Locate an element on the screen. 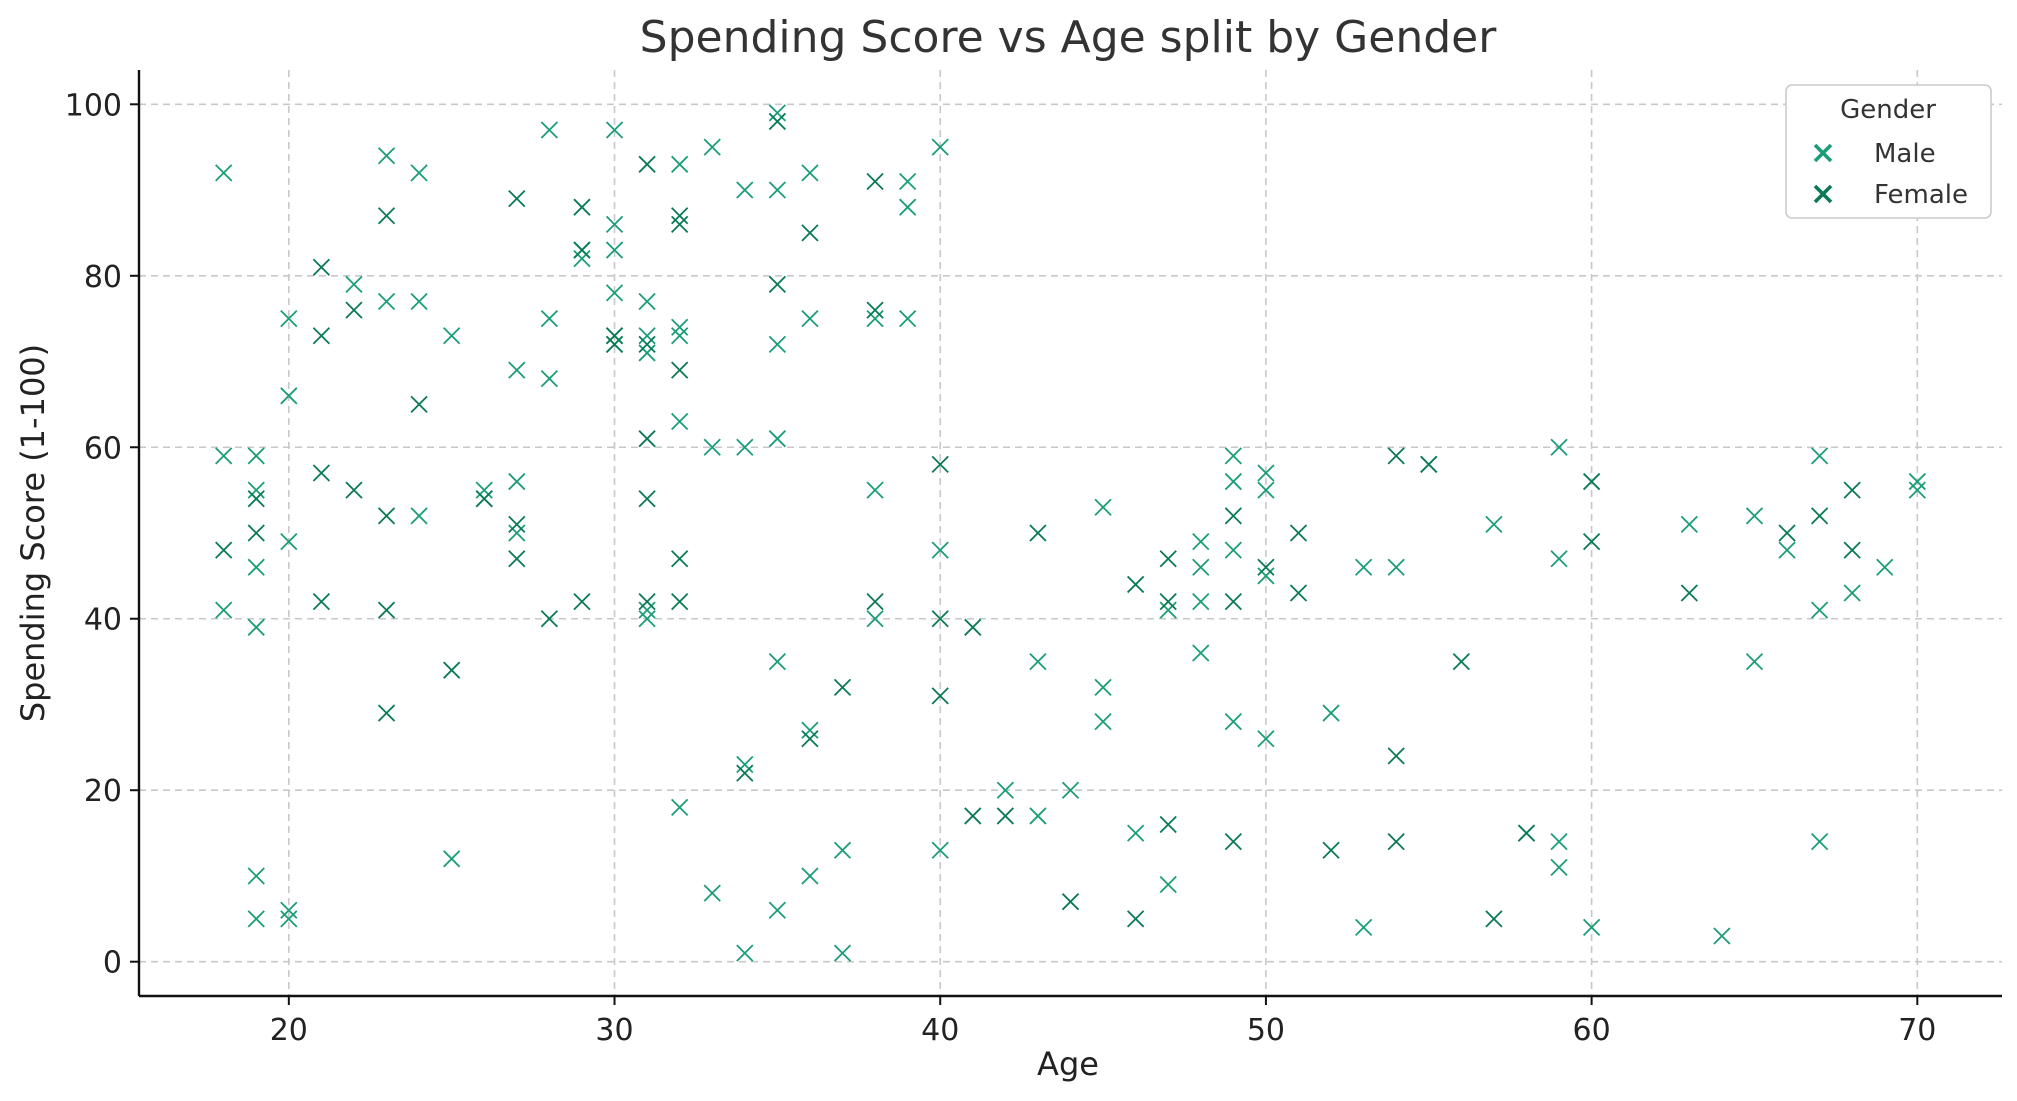 Image resolution: width=2017 pixels, height=1101 pixels. y-tick-label: 0 is located at coordinates (112, 963).